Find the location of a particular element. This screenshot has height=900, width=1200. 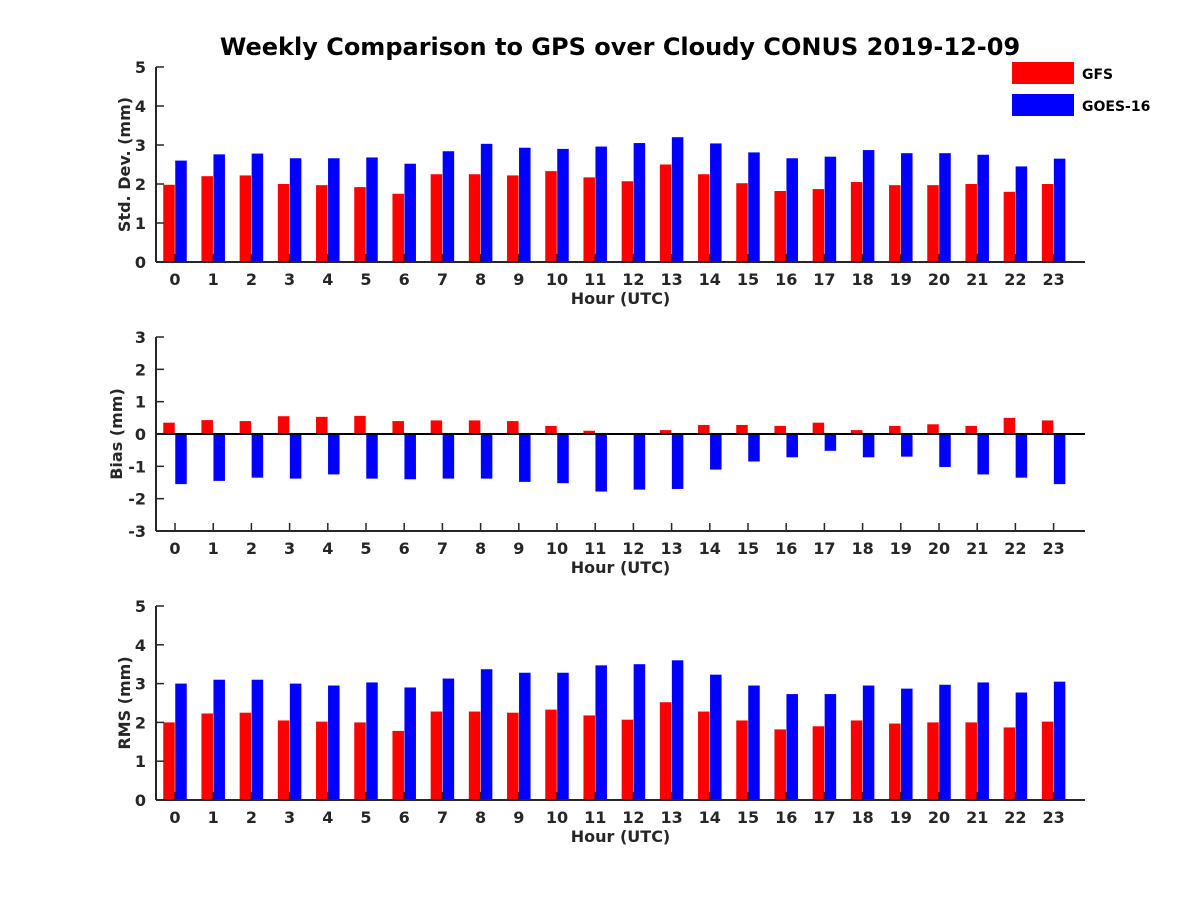

x-tick-label: 21 is located at coordinates (977, 279).